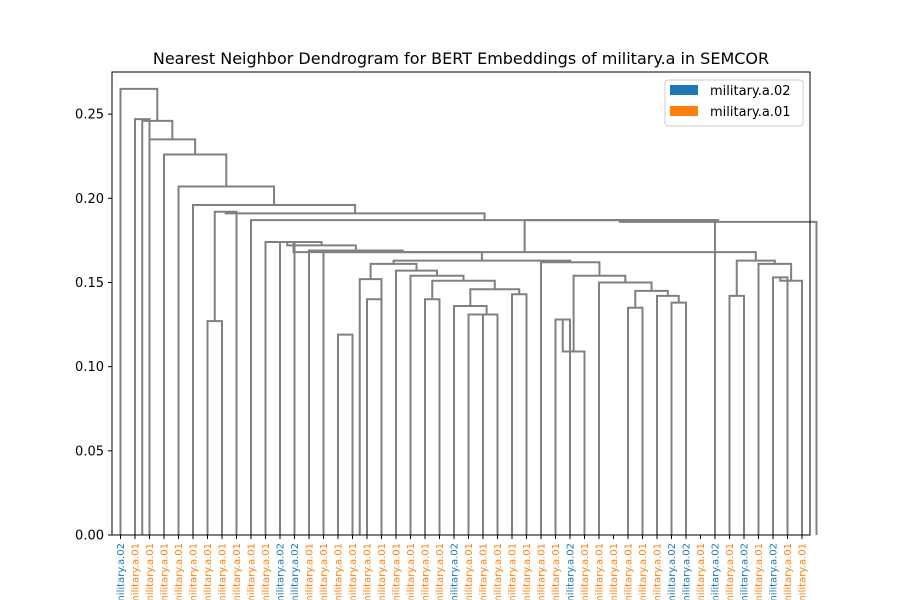 The image size is (900, 600). I want to click on y-tick-label: 0.00, so click(89, 536).